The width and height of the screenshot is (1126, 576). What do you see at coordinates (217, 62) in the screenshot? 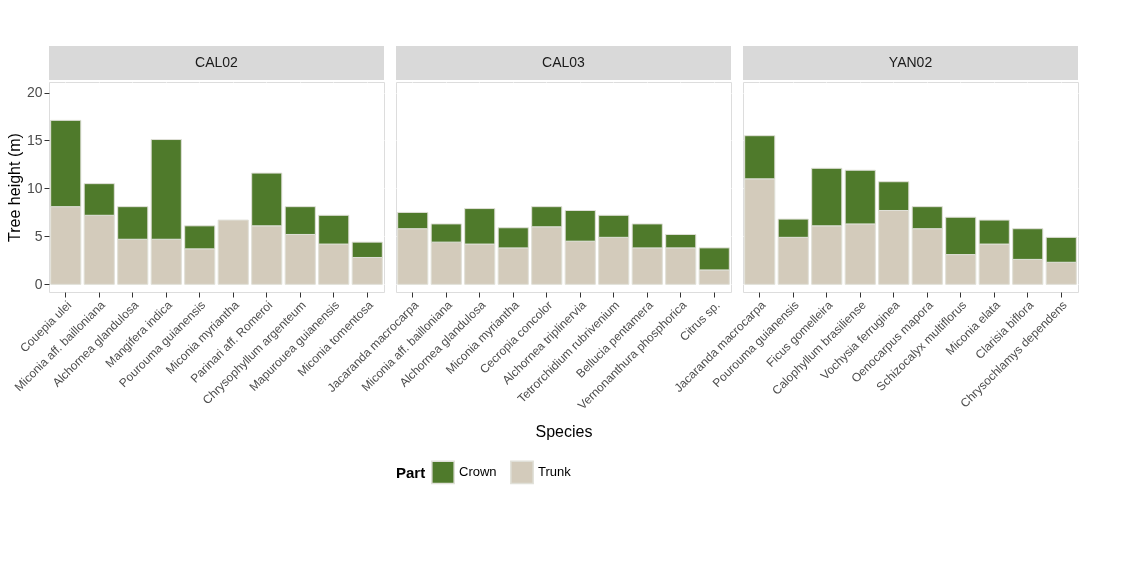
I see `chart-title: CAL02` at bounding box center [217, 62].